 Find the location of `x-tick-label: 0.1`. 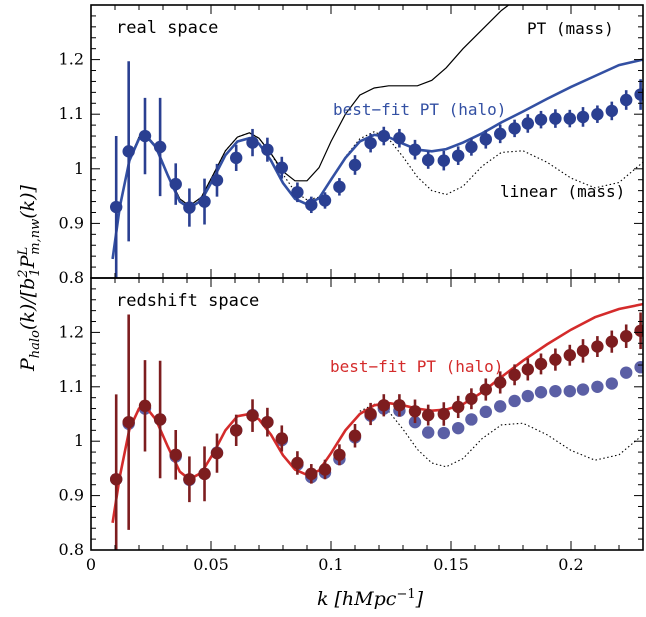

x-tick-label: 0.1 is located at coordinates (330, 564).